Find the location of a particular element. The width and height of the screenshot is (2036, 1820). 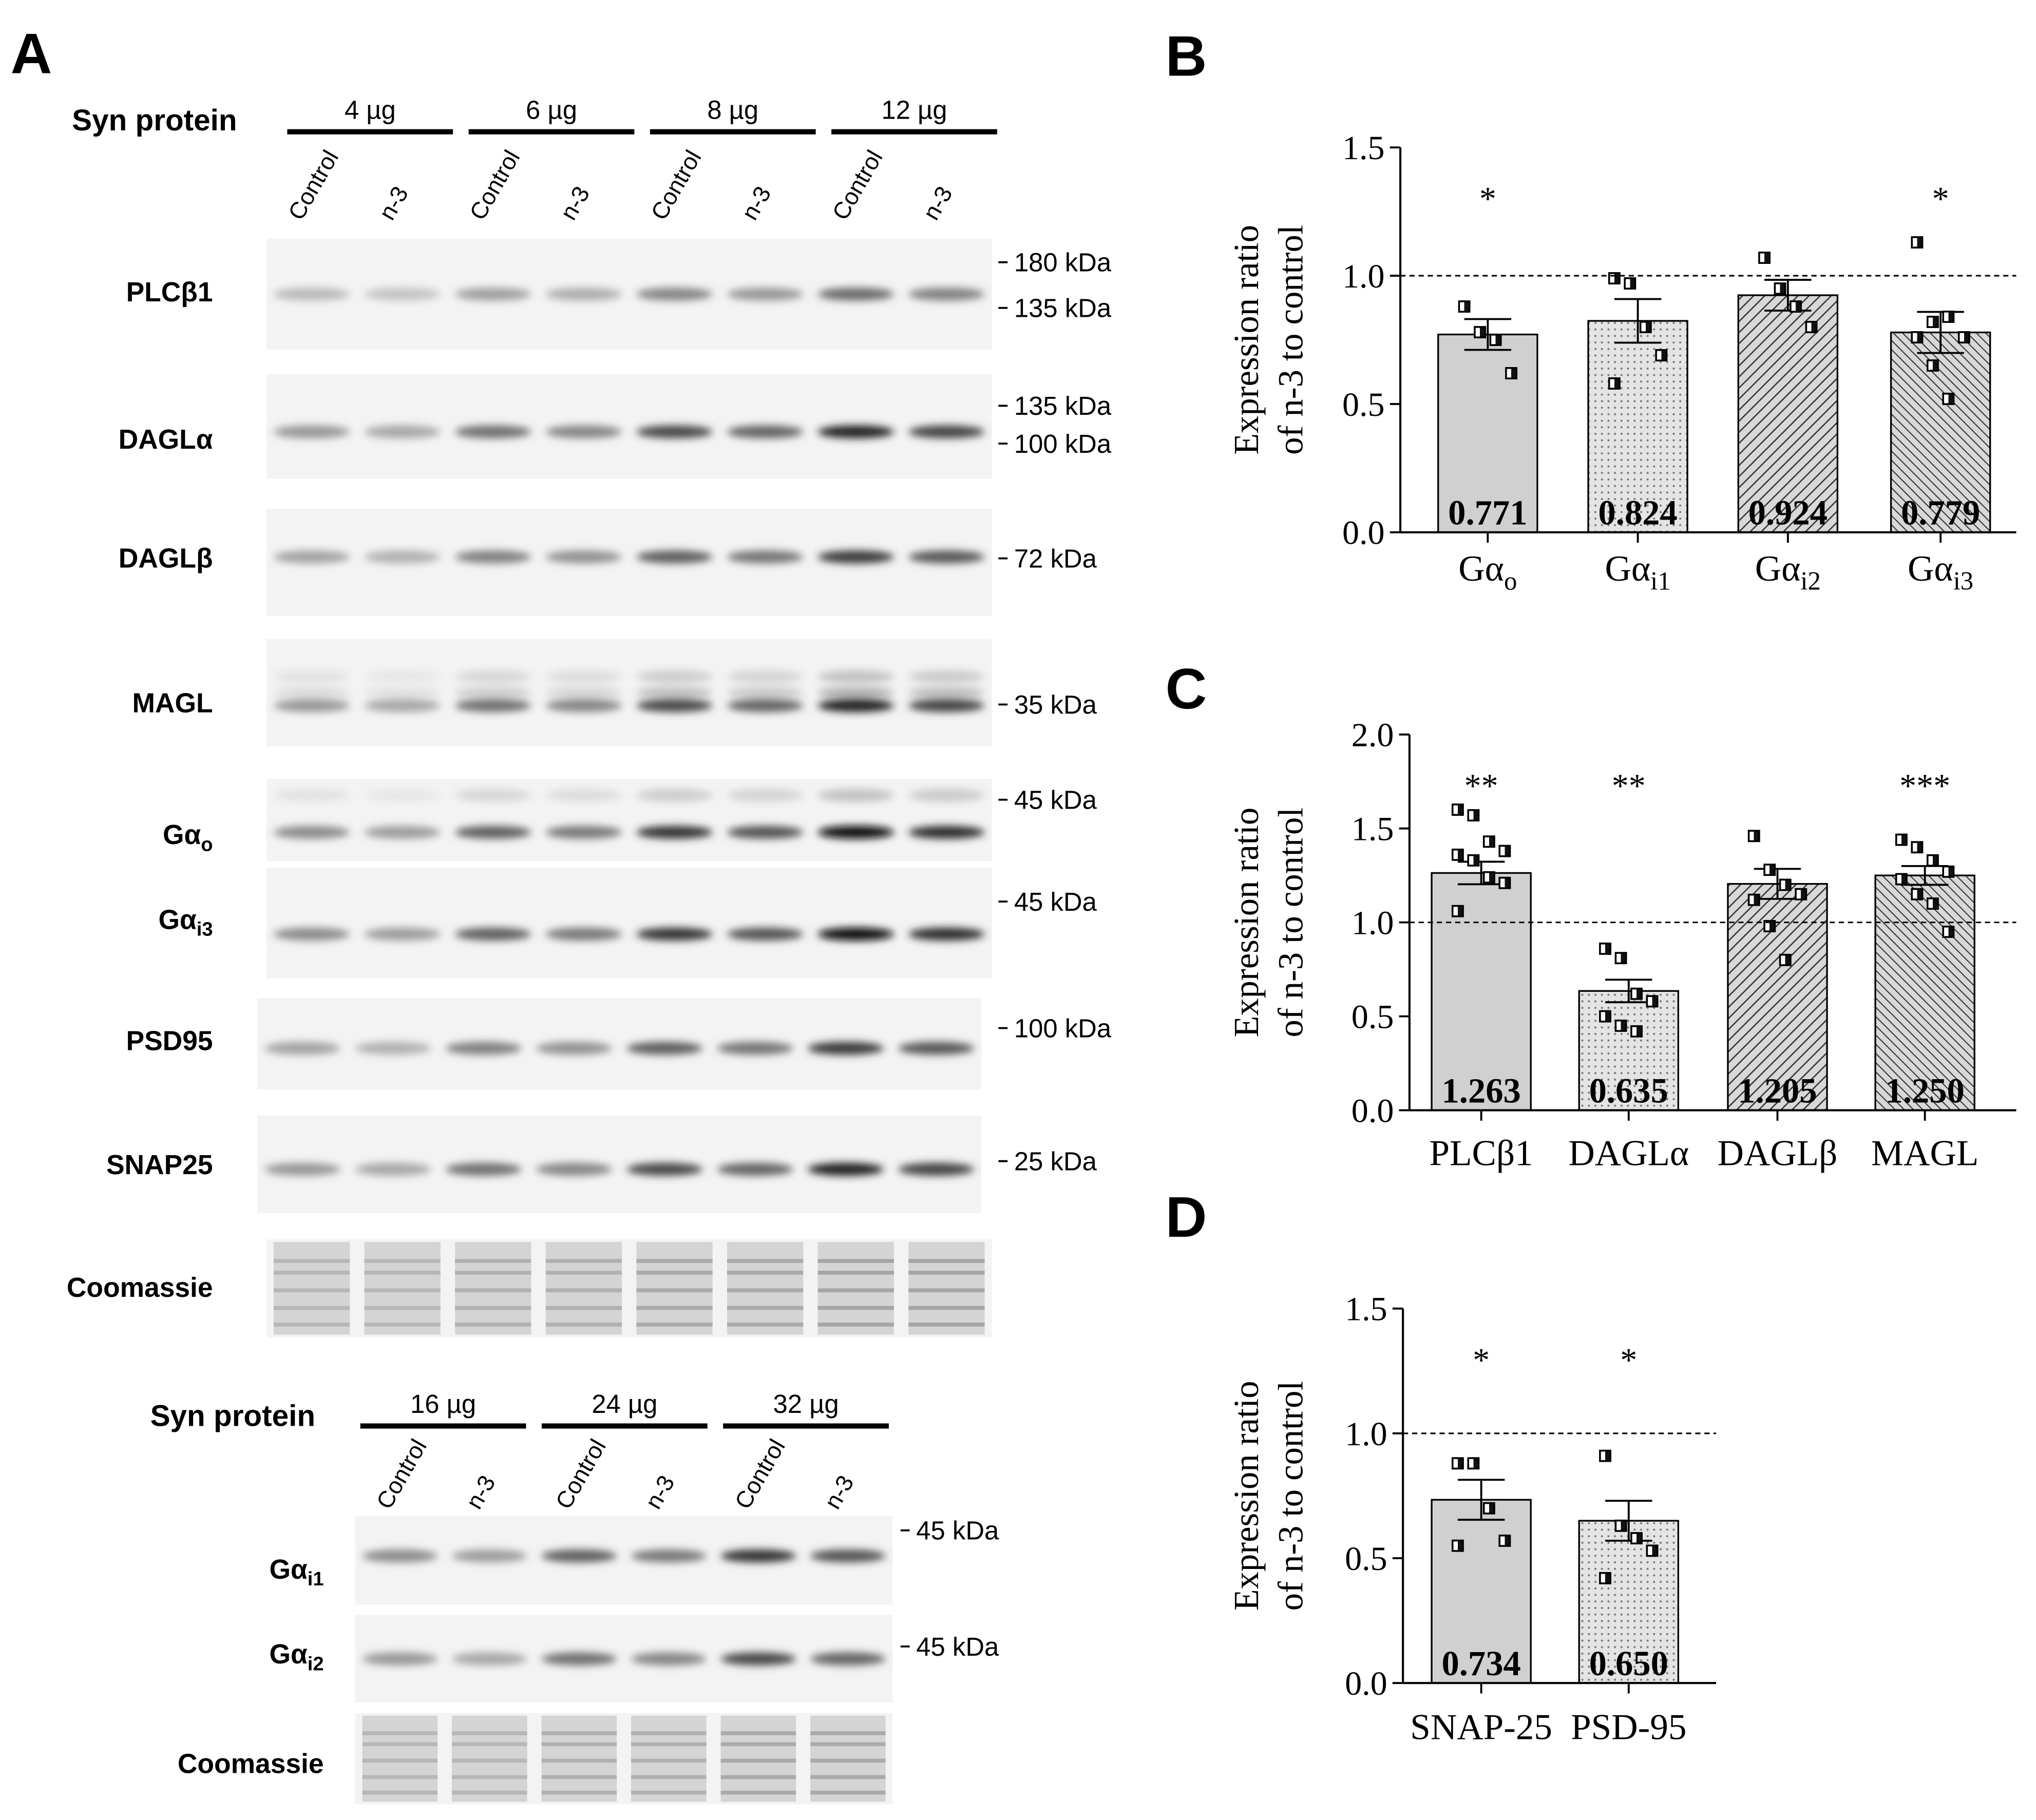

bar is located at coordinates (1481, 1591).